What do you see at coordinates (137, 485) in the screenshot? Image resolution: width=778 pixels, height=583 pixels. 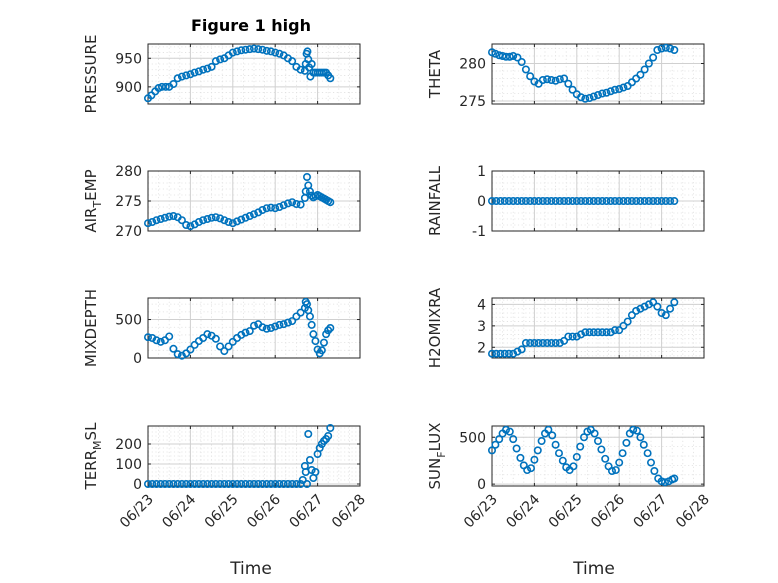 I see `terr-msl-y-tick-label: 0` at bounding box center [137, 485].